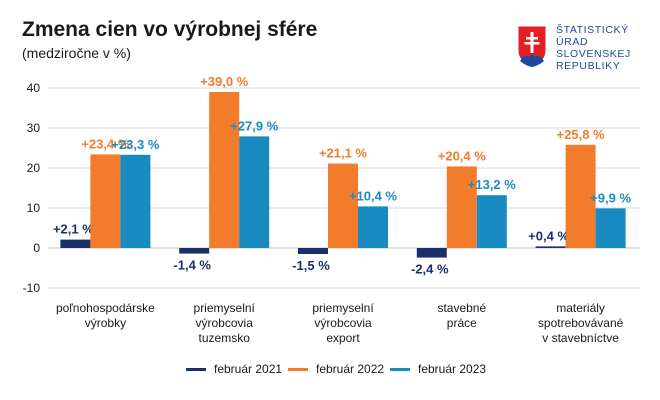  I want to click on data-label: +39,0 %, so click(224, 81).